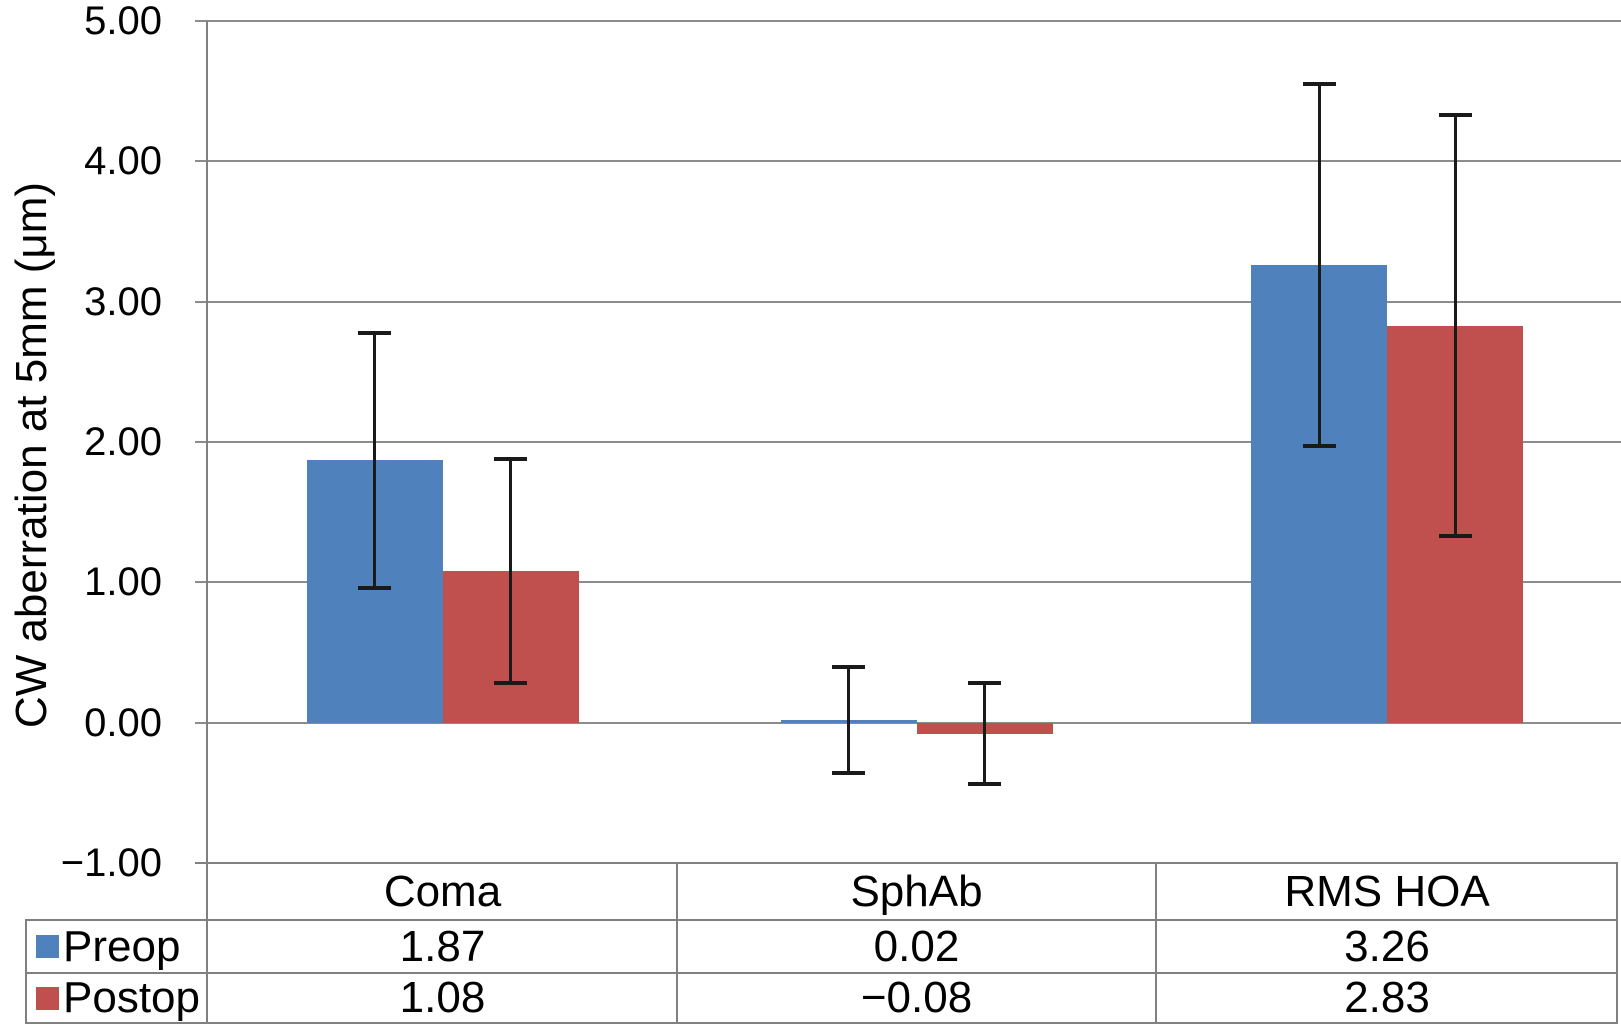  I want to click on y-axis-line, so click(207, 522).